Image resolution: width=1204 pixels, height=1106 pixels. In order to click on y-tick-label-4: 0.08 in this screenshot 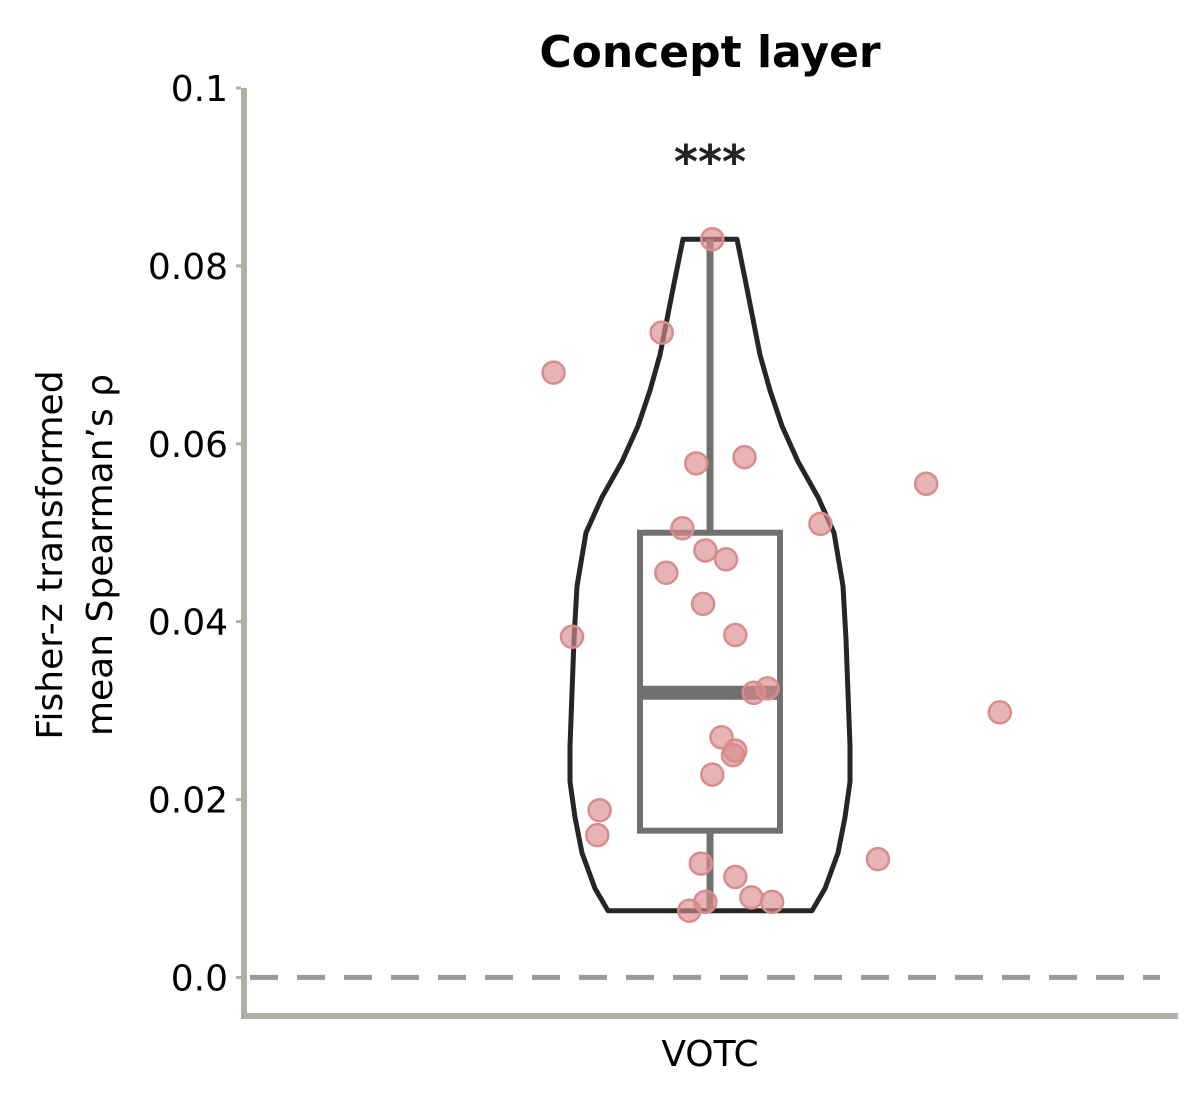, I will do `click(188, 267)`.